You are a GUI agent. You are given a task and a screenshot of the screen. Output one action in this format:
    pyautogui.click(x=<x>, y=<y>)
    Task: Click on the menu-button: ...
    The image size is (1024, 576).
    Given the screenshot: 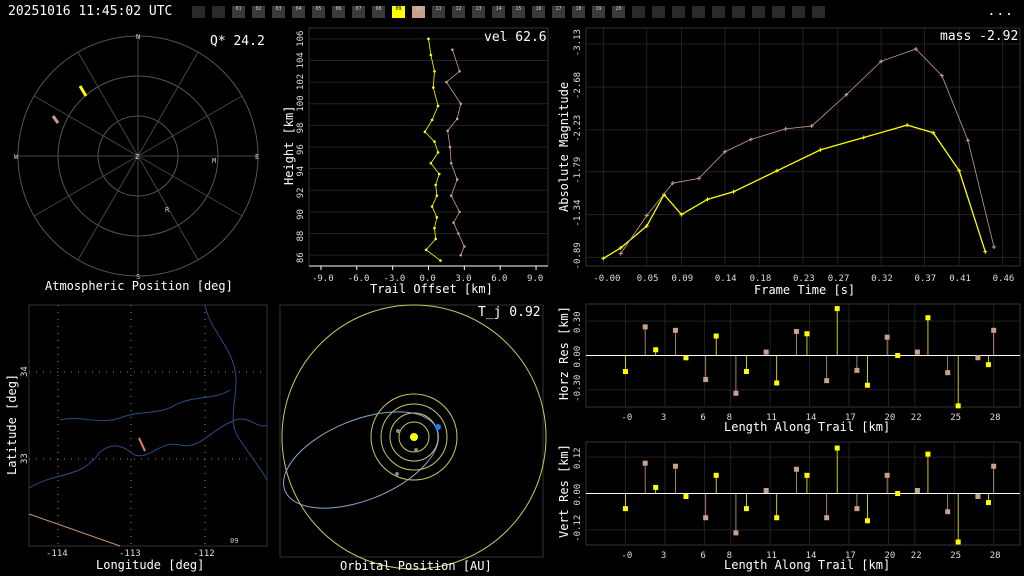 What is the action you would take?
    pyautogui.click(x=1000, y=11)
    